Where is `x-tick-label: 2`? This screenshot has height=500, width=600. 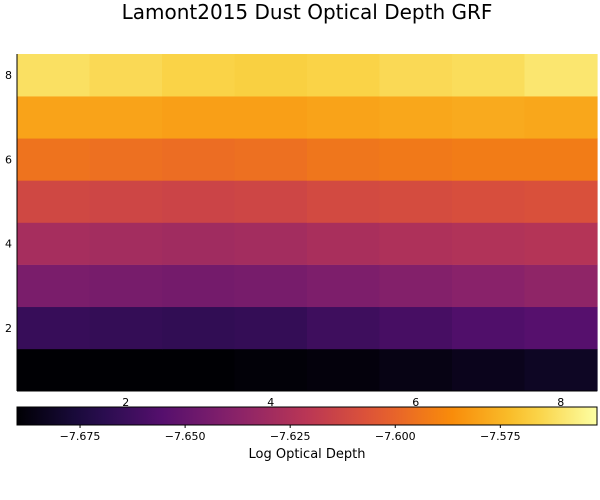 x-tick-label: 2 is located at coordinates (125, 402).